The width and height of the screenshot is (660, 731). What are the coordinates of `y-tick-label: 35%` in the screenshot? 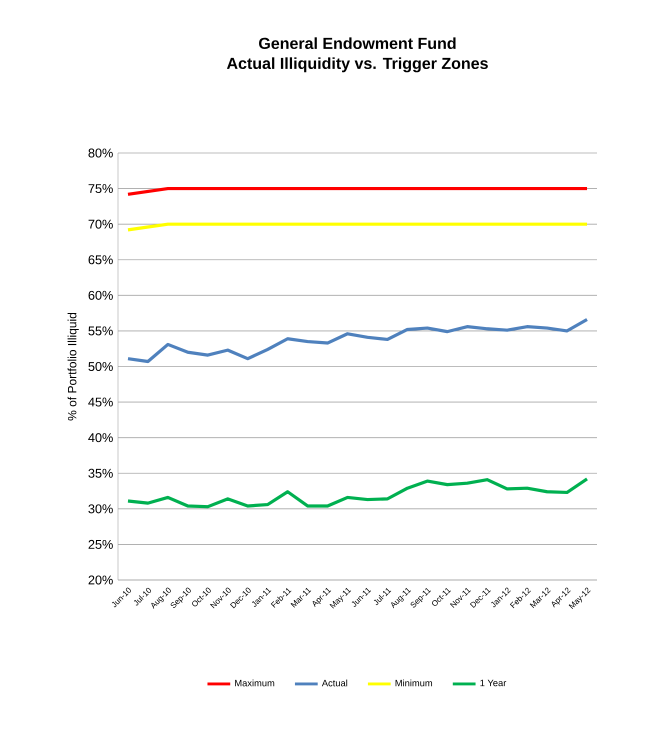 It's located at (100, 473).